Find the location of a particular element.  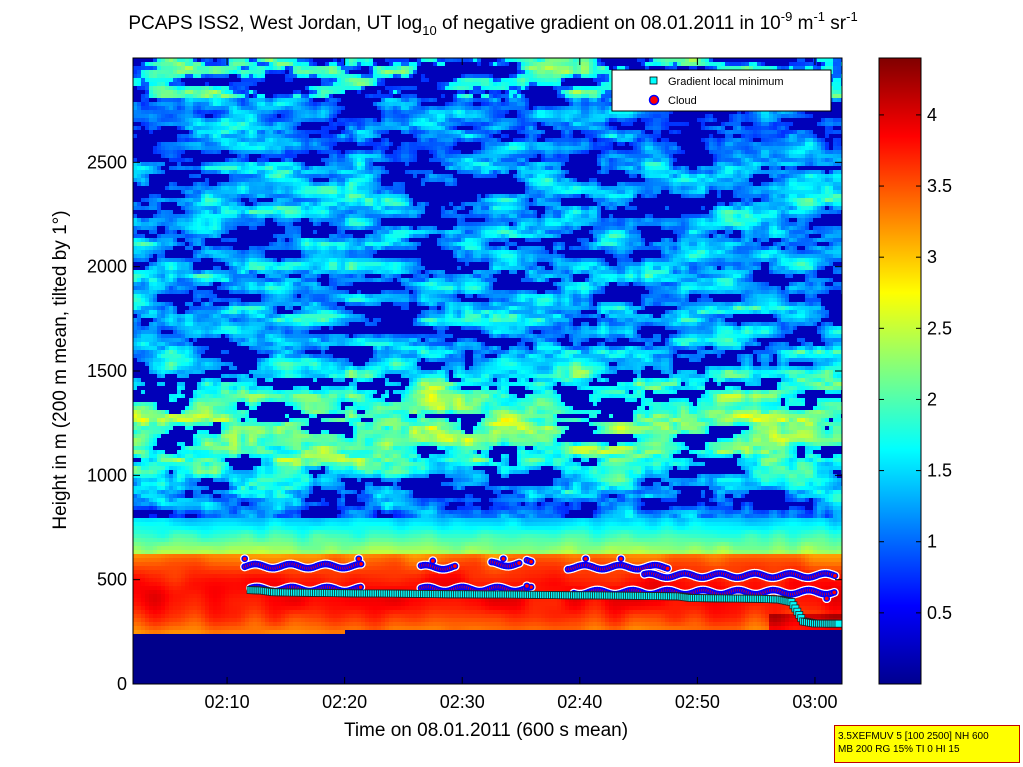

colorbar-tick-label: 2.5 is located at coordinates (939, 328).